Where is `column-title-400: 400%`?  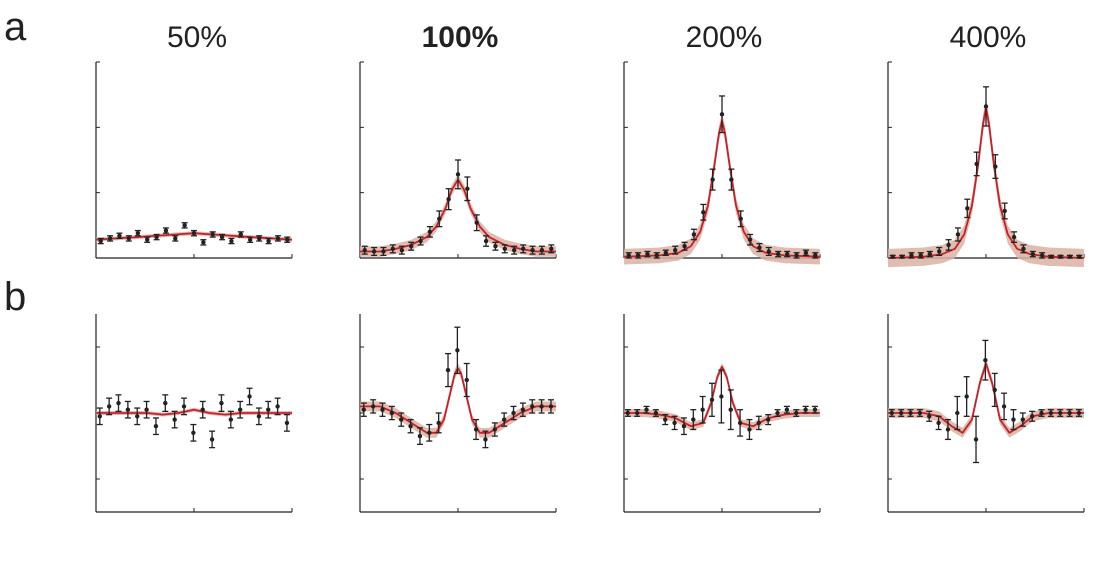 column-title-400: 400% is located at coordinates (988, 37).